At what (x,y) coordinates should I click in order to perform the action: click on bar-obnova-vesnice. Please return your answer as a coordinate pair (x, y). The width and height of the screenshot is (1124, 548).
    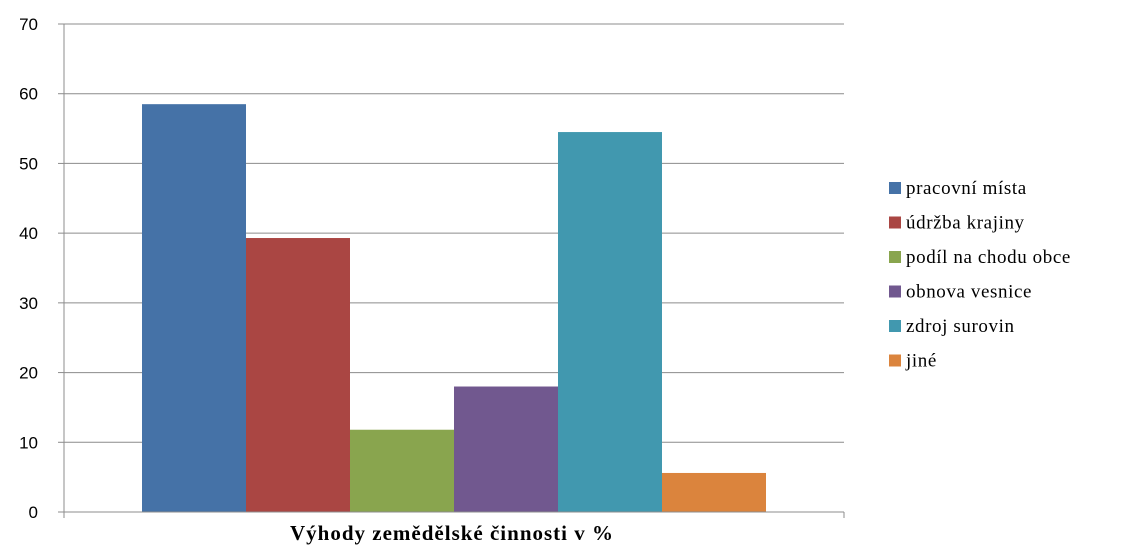
    Looking at the image, I should click on (506, 449).